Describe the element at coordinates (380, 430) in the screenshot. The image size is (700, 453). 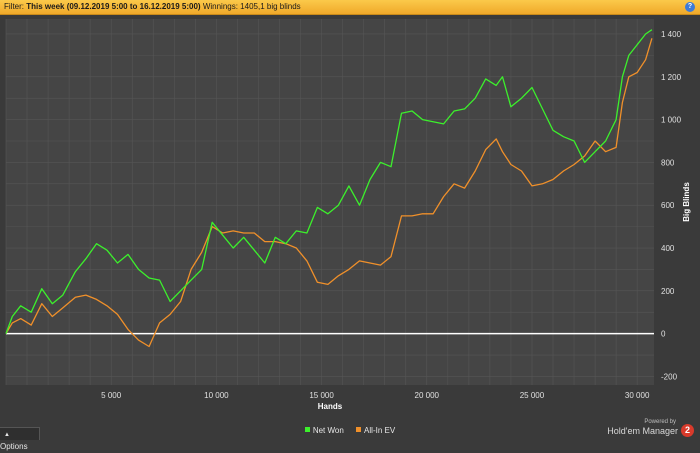
I see `legend-label-all-in-ev: All-In EV` at that location.